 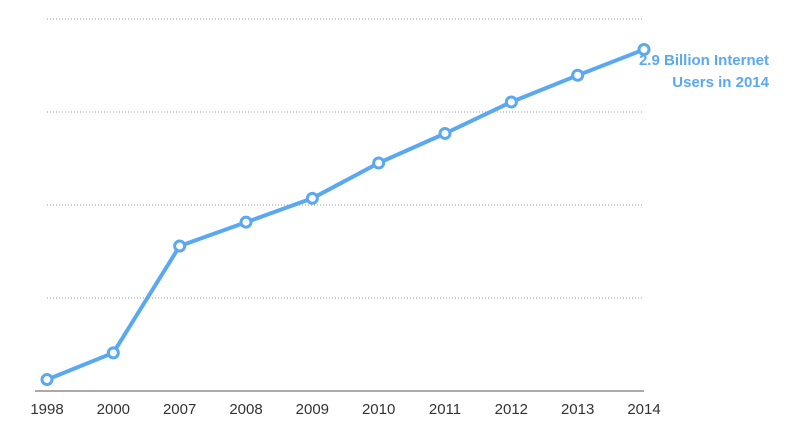 What do you see at coordinates (245, 409) in the screenshot?
I see `x-tick-label-2008: 2008` at bounding box center [245, 409].